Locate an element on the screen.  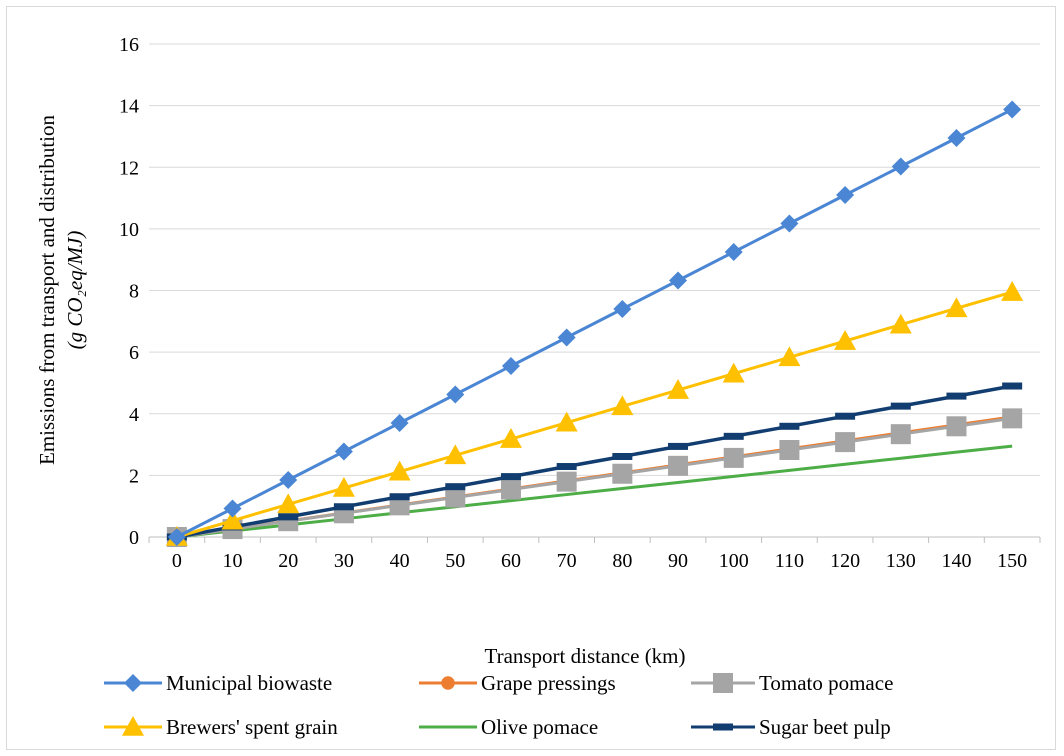
x-tick-label: 130 is located at coordinates (901, 561).